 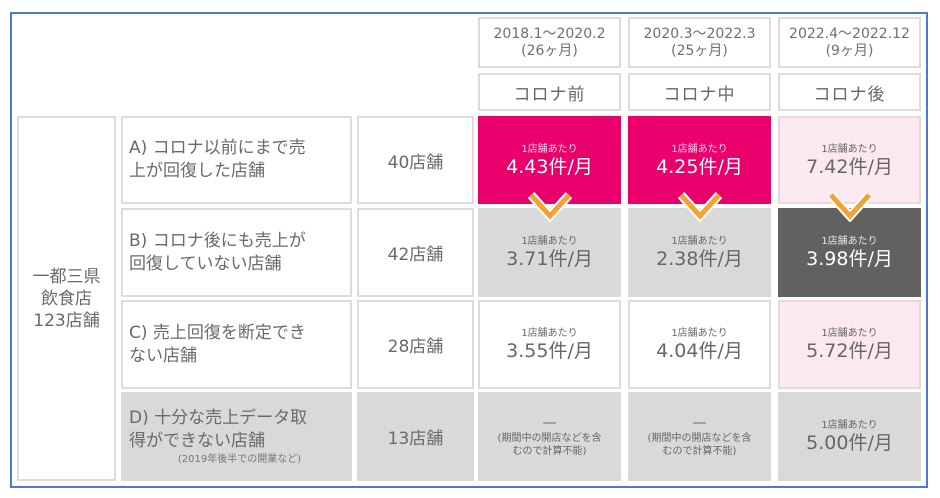 I want to click on value-d-post: 1店舗あたり 5.00件/月, so click(x=849, y=436).